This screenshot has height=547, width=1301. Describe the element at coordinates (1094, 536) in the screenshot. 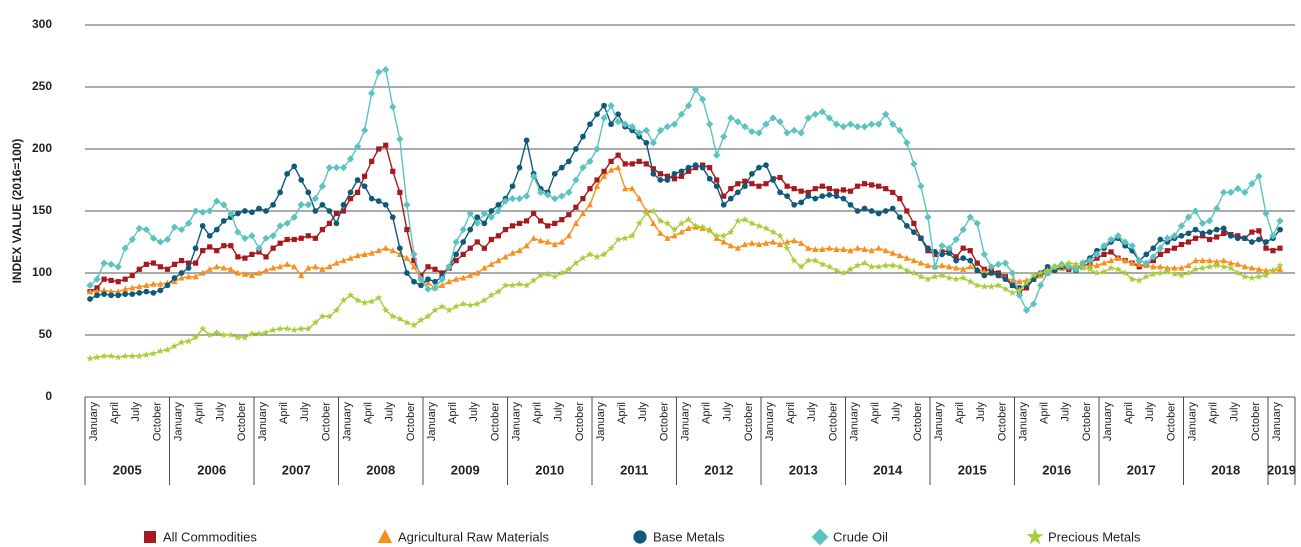

I see `legend-label: Precious Metals` at that location.